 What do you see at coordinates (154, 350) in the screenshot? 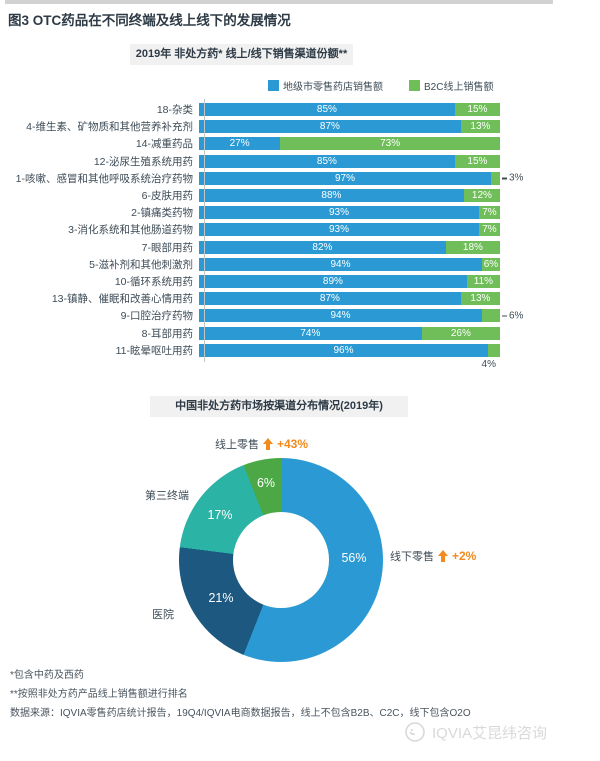
I see `category-label: 11-眩晕呕吐用药` at bounding box center [154, 350].